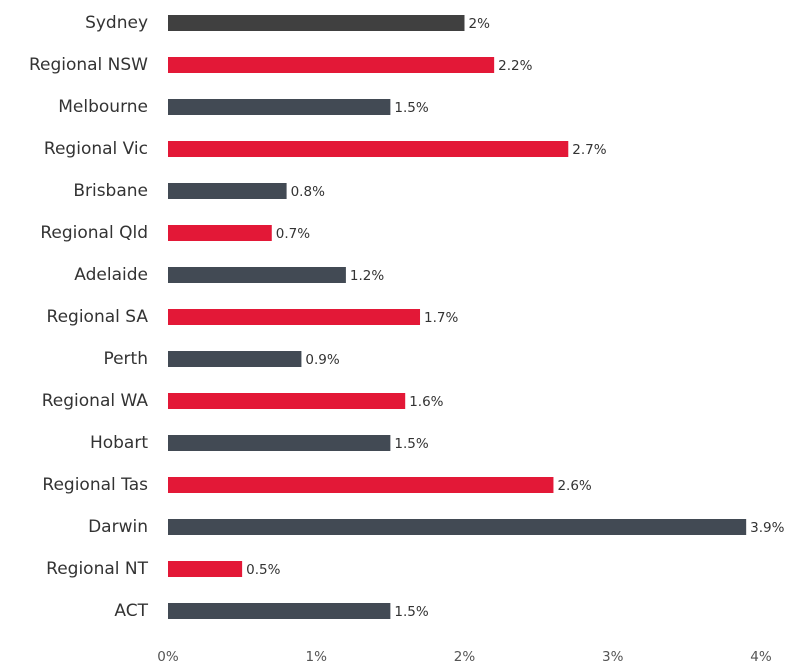  Describe the element at coordinates (98, 317) in the screenshot. I see `category-label: Regional SA` at that location.